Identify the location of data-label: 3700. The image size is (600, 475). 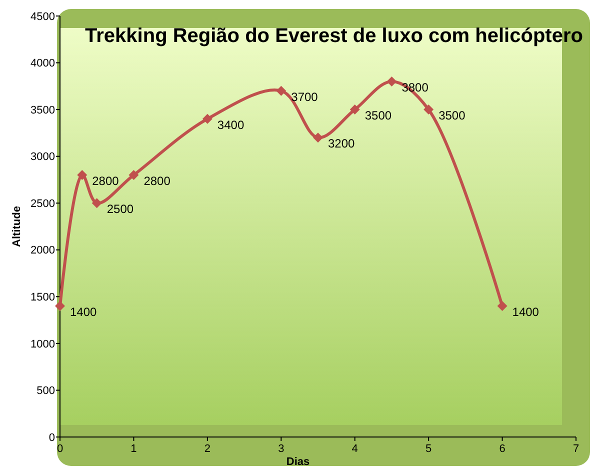
(304, 97).